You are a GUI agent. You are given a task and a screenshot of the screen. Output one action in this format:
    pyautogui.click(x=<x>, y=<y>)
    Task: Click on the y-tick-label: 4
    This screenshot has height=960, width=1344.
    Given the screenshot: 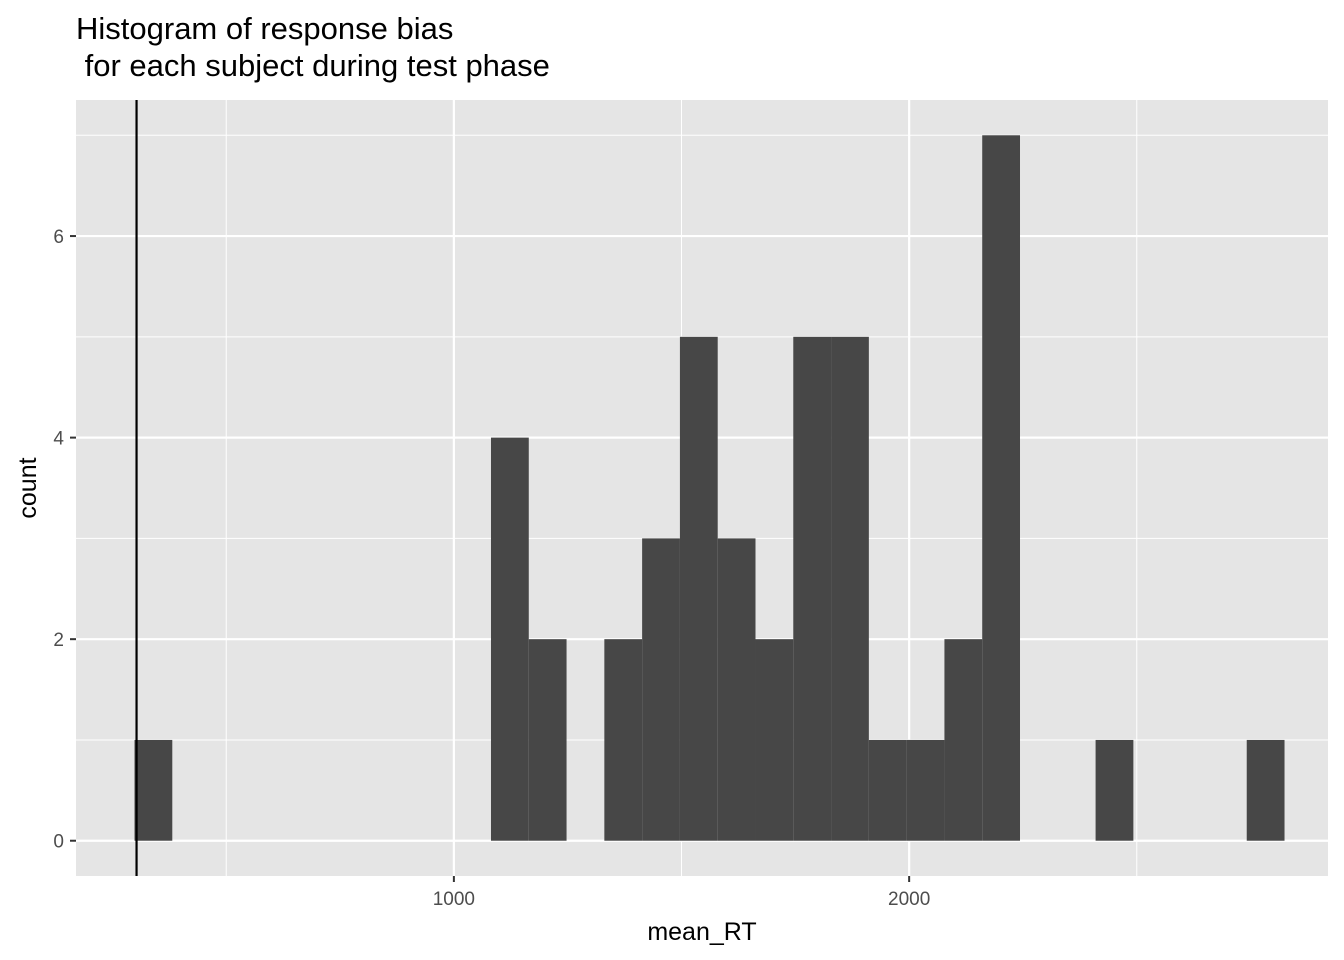 What is the action you would take?
    pyautogui.click(x=58, y=439)
    